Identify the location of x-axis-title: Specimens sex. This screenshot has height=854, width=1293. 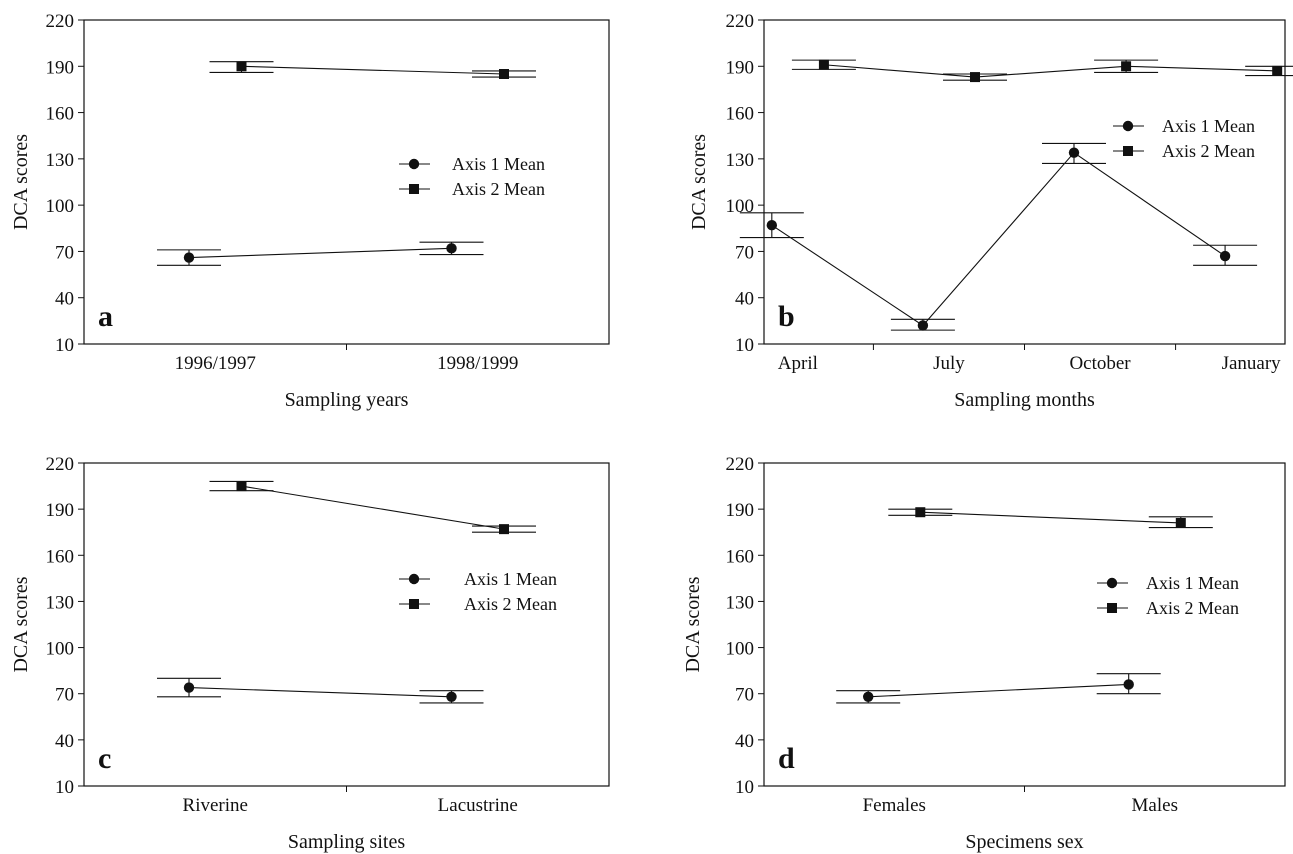
(1024, 842).